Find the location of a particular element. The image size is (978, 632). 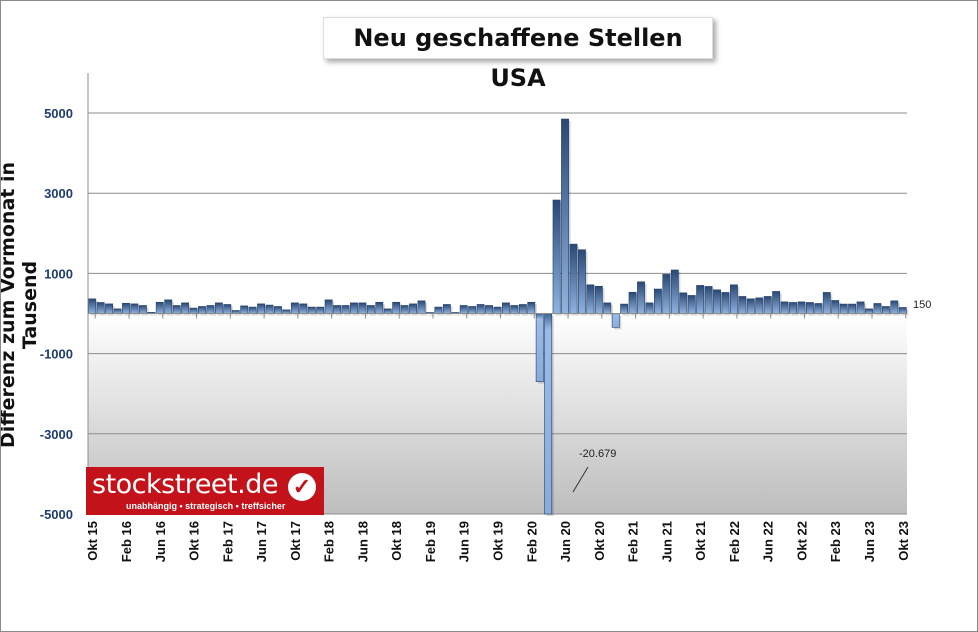

y-tick-label: -5000 is located at coordinates (56, 514).